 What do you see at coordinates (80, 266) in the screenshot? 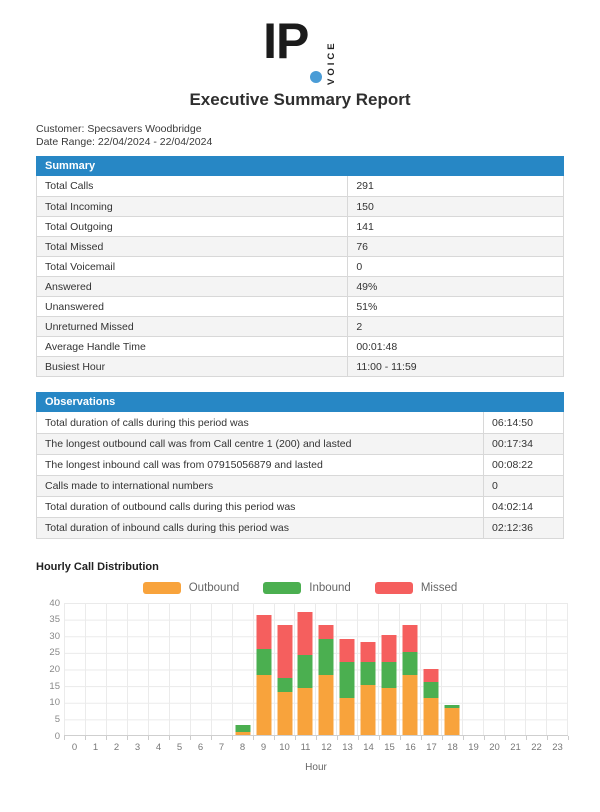
I see `row-label: Total Voicemail` at bounding box center [80, 266].